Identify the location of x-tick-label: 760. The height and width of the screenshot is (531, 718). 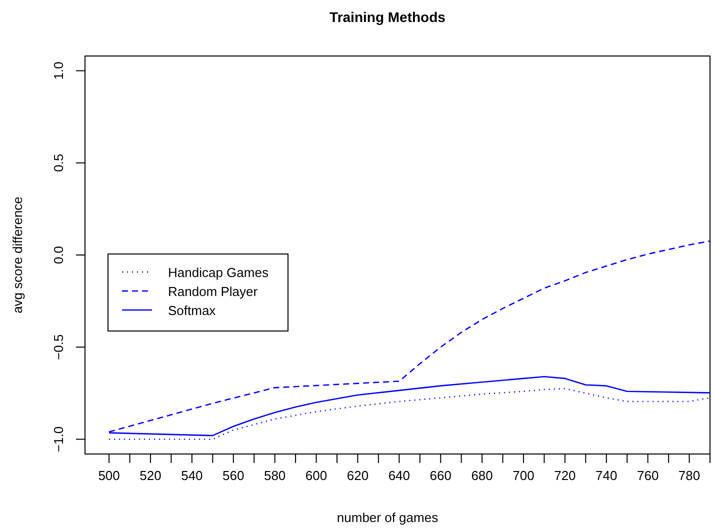
(647, 476).